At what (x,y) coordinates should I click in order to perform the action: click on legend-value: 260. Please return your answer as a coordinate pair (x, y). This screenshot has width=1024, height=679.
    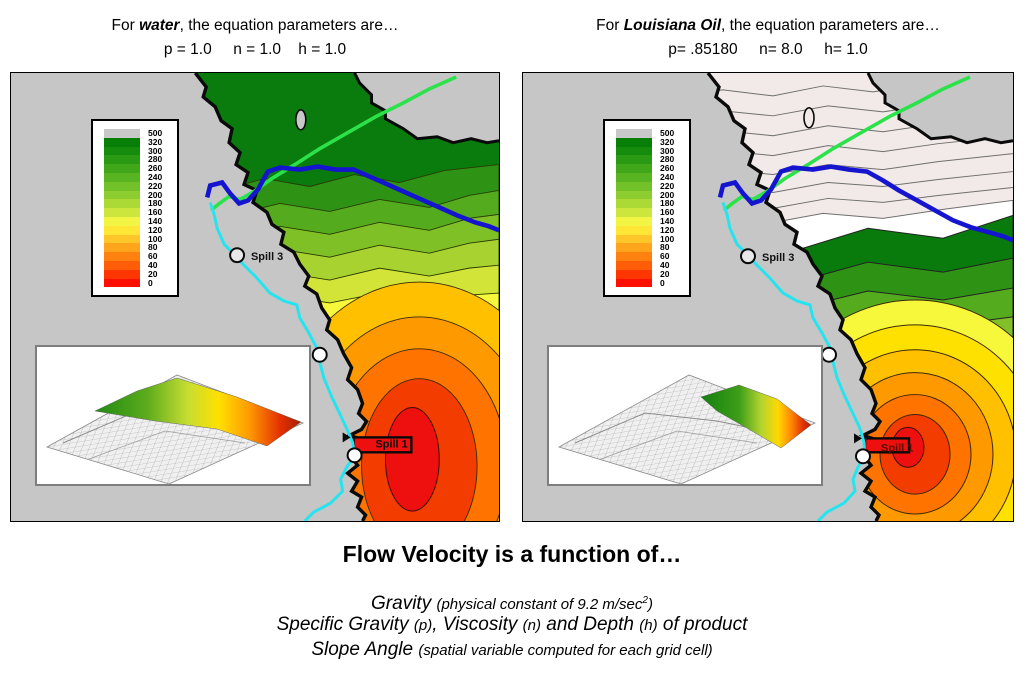
    Looking at the image, I should click on (155, 168).